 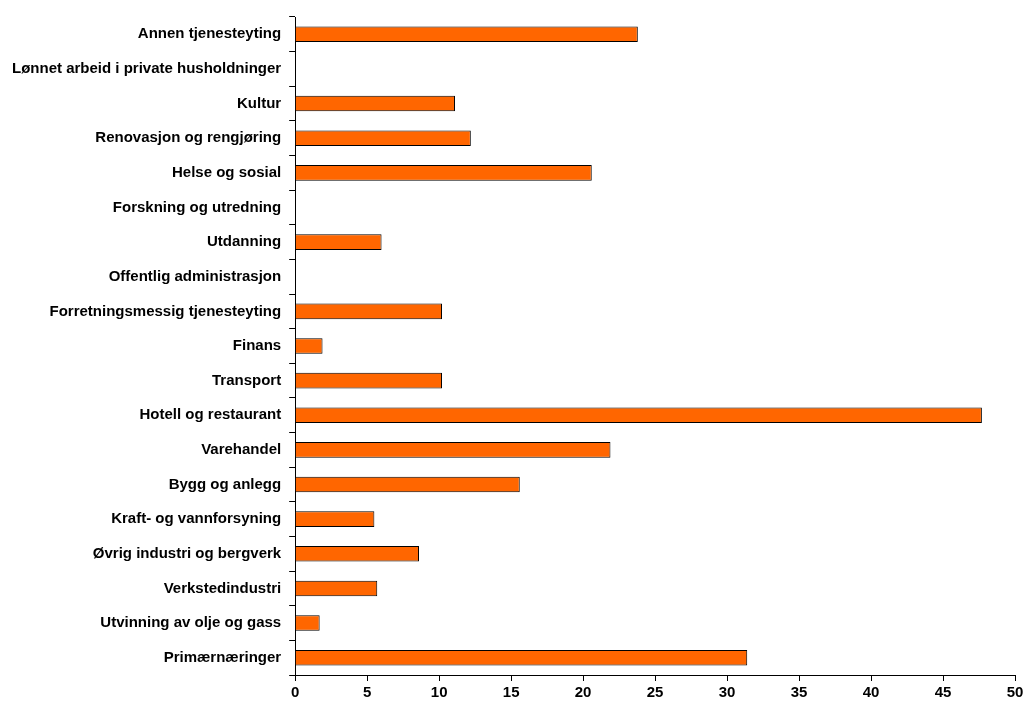 I want to click on y-tick-label: Varehandel, so click(x=241, y=449).